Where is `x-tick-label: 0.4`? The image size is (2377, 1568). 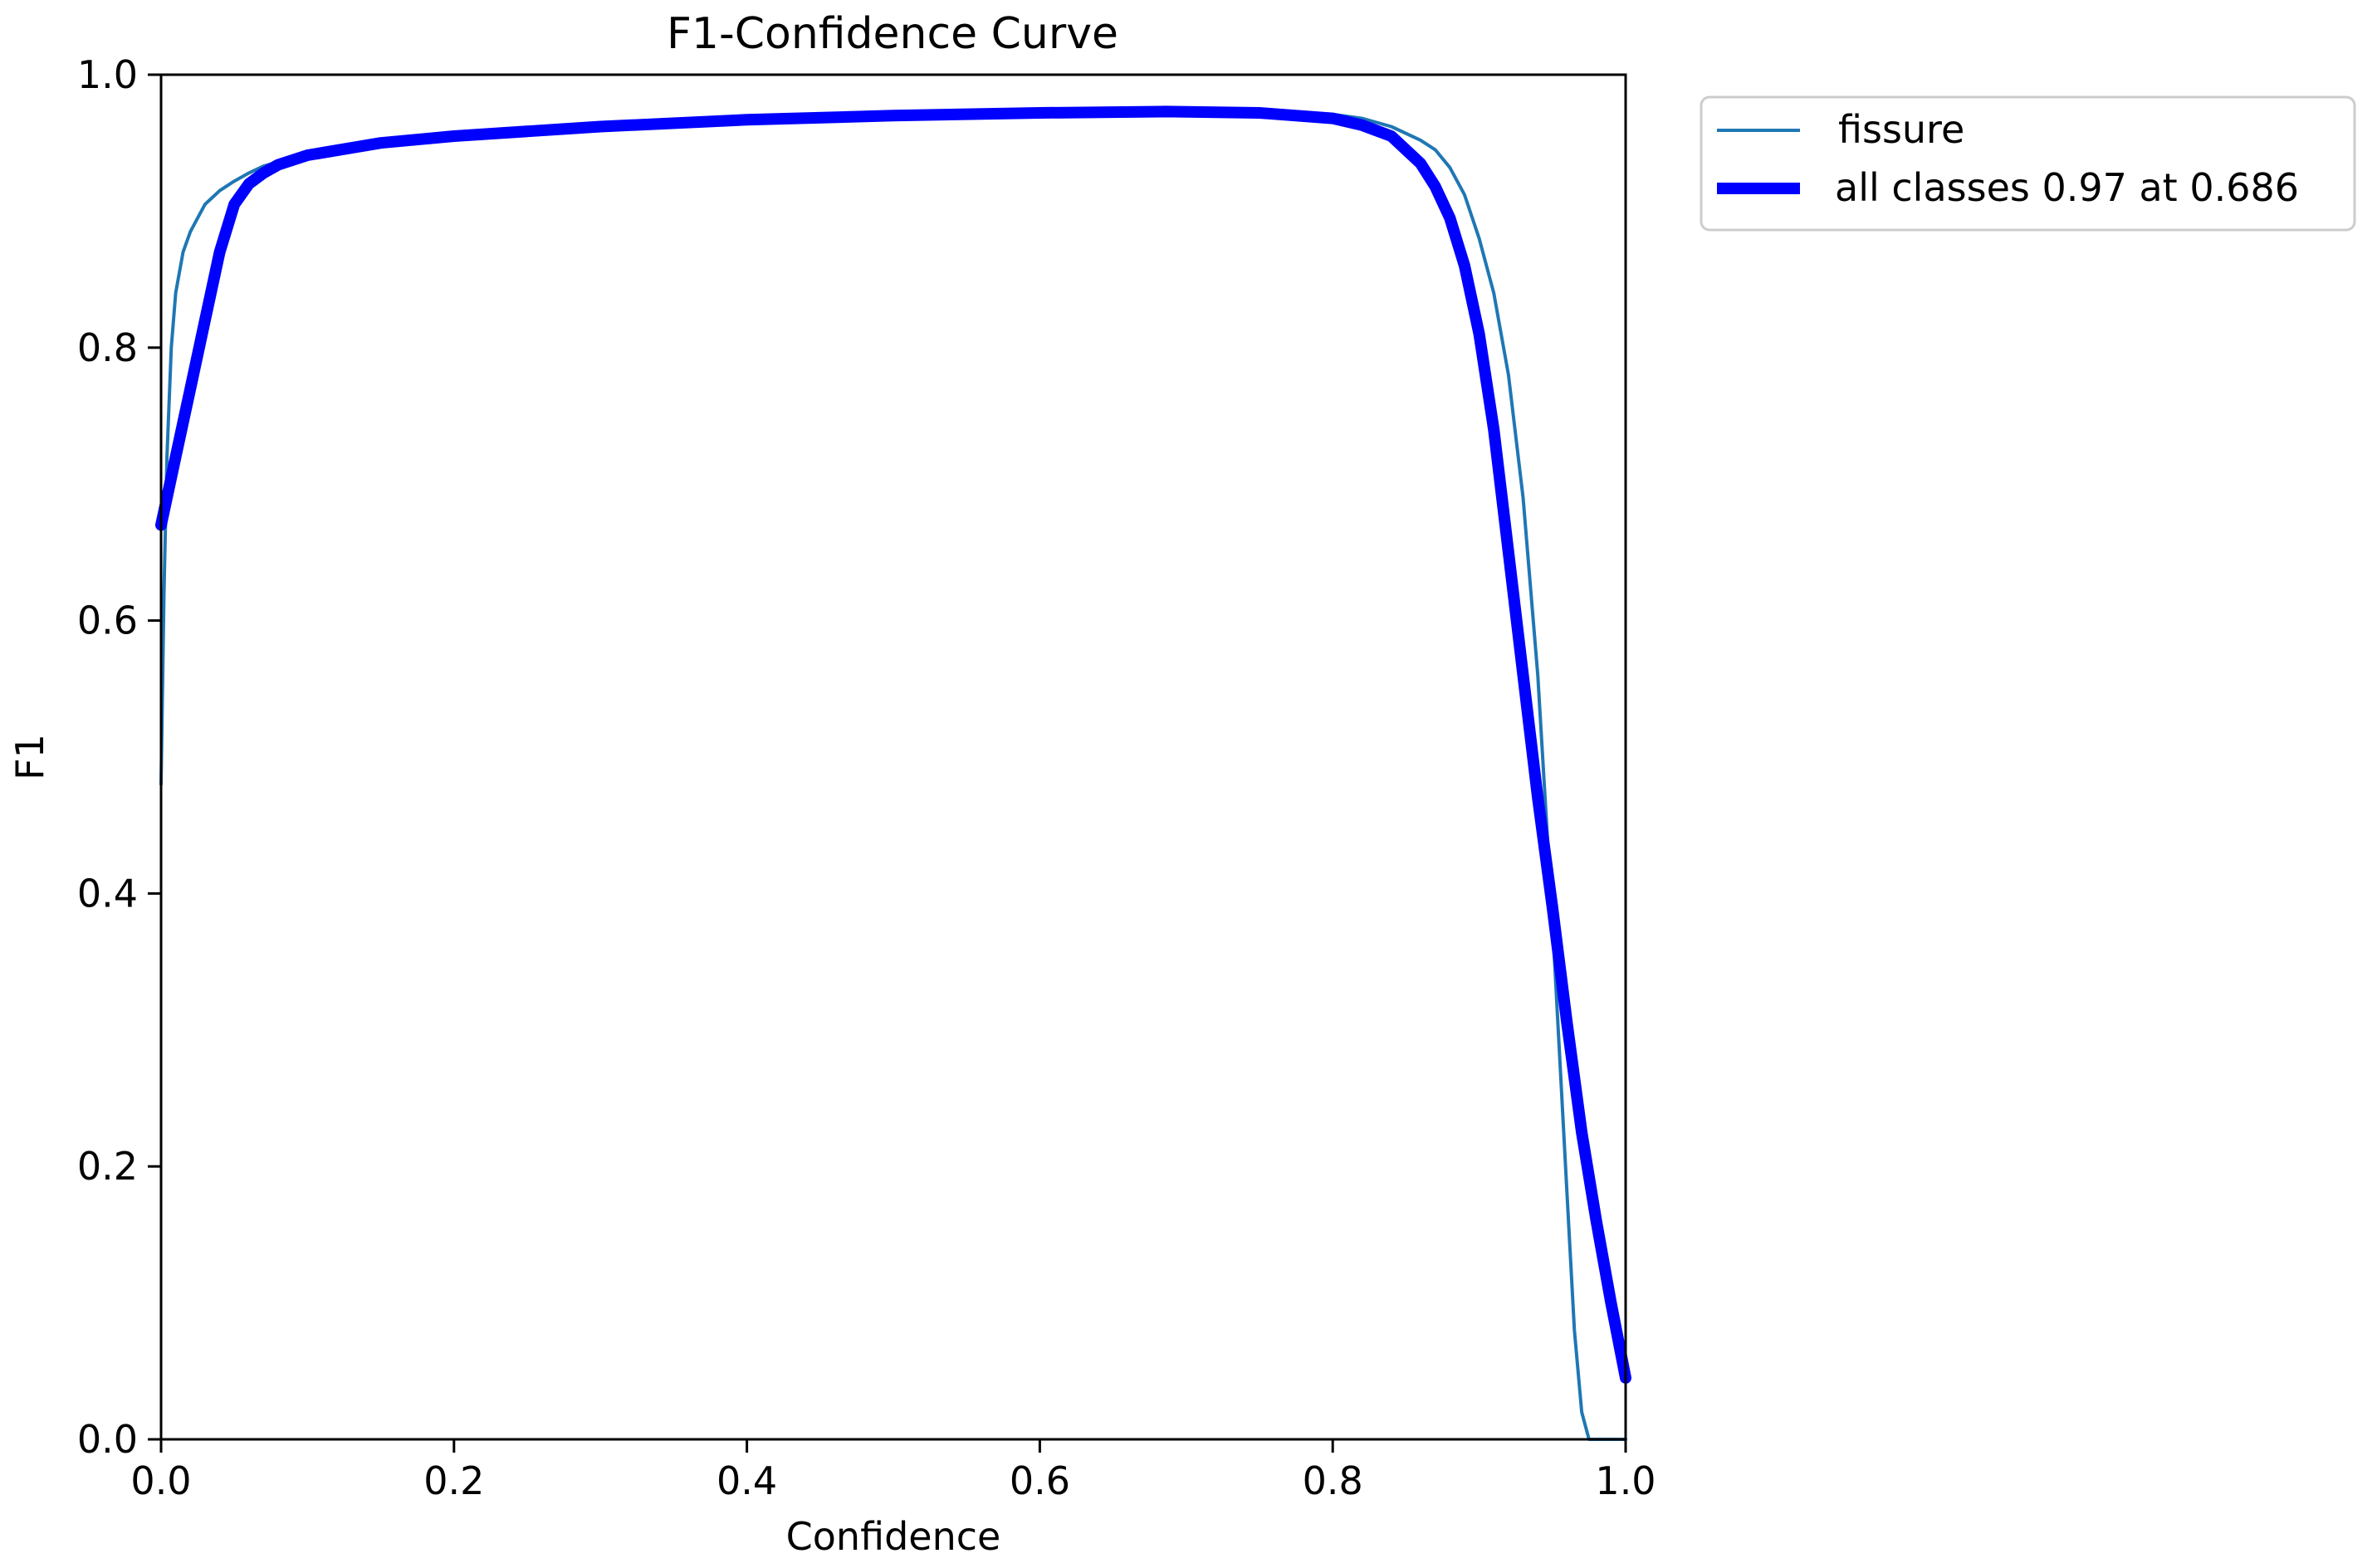
x-tick-label: 0.4 is located at coordinates (747, 1481).